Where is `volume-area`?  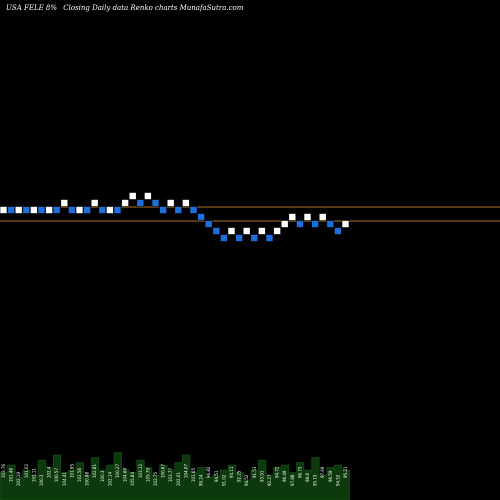
volume-area is located at coordinates (175, 476).